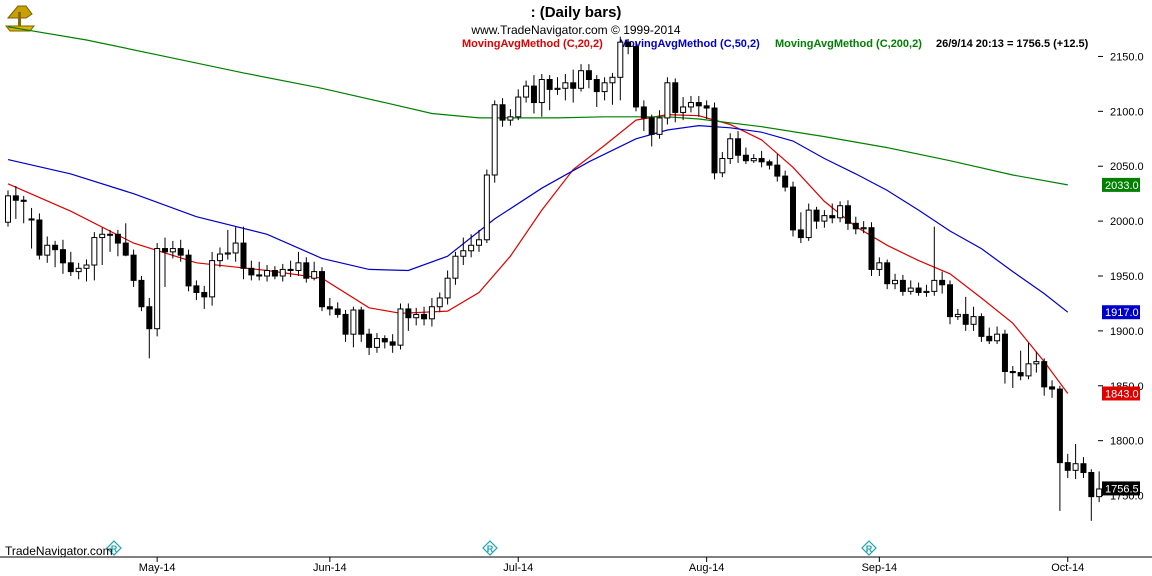  What do you see at coordinates (869, 549) in the screenshot?
I see `svg-text: R` at bounding box center [869, 549].